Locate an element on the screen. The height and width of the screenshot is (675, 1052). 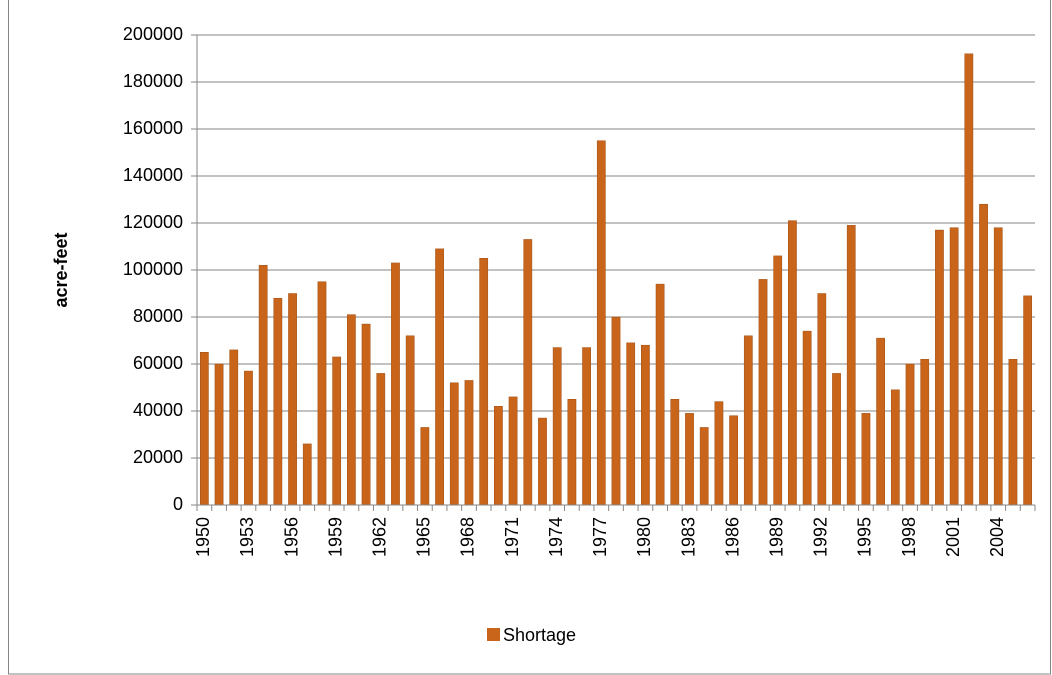
x-tick-label: 1986 is located at coordinates (732, 537).